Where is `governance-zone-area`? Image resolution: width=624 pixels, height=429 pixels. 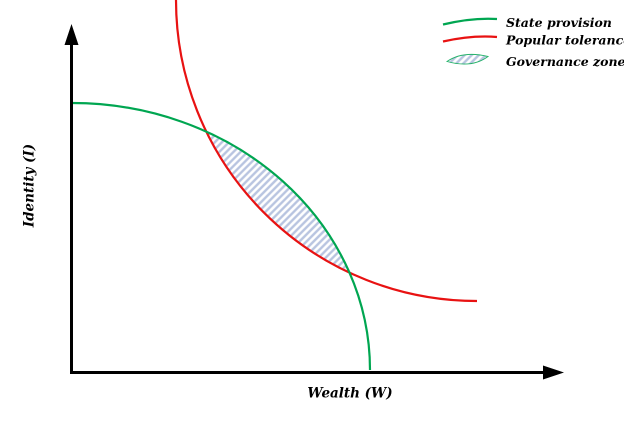 governance-zone-area is located at coordinates (278, 202).